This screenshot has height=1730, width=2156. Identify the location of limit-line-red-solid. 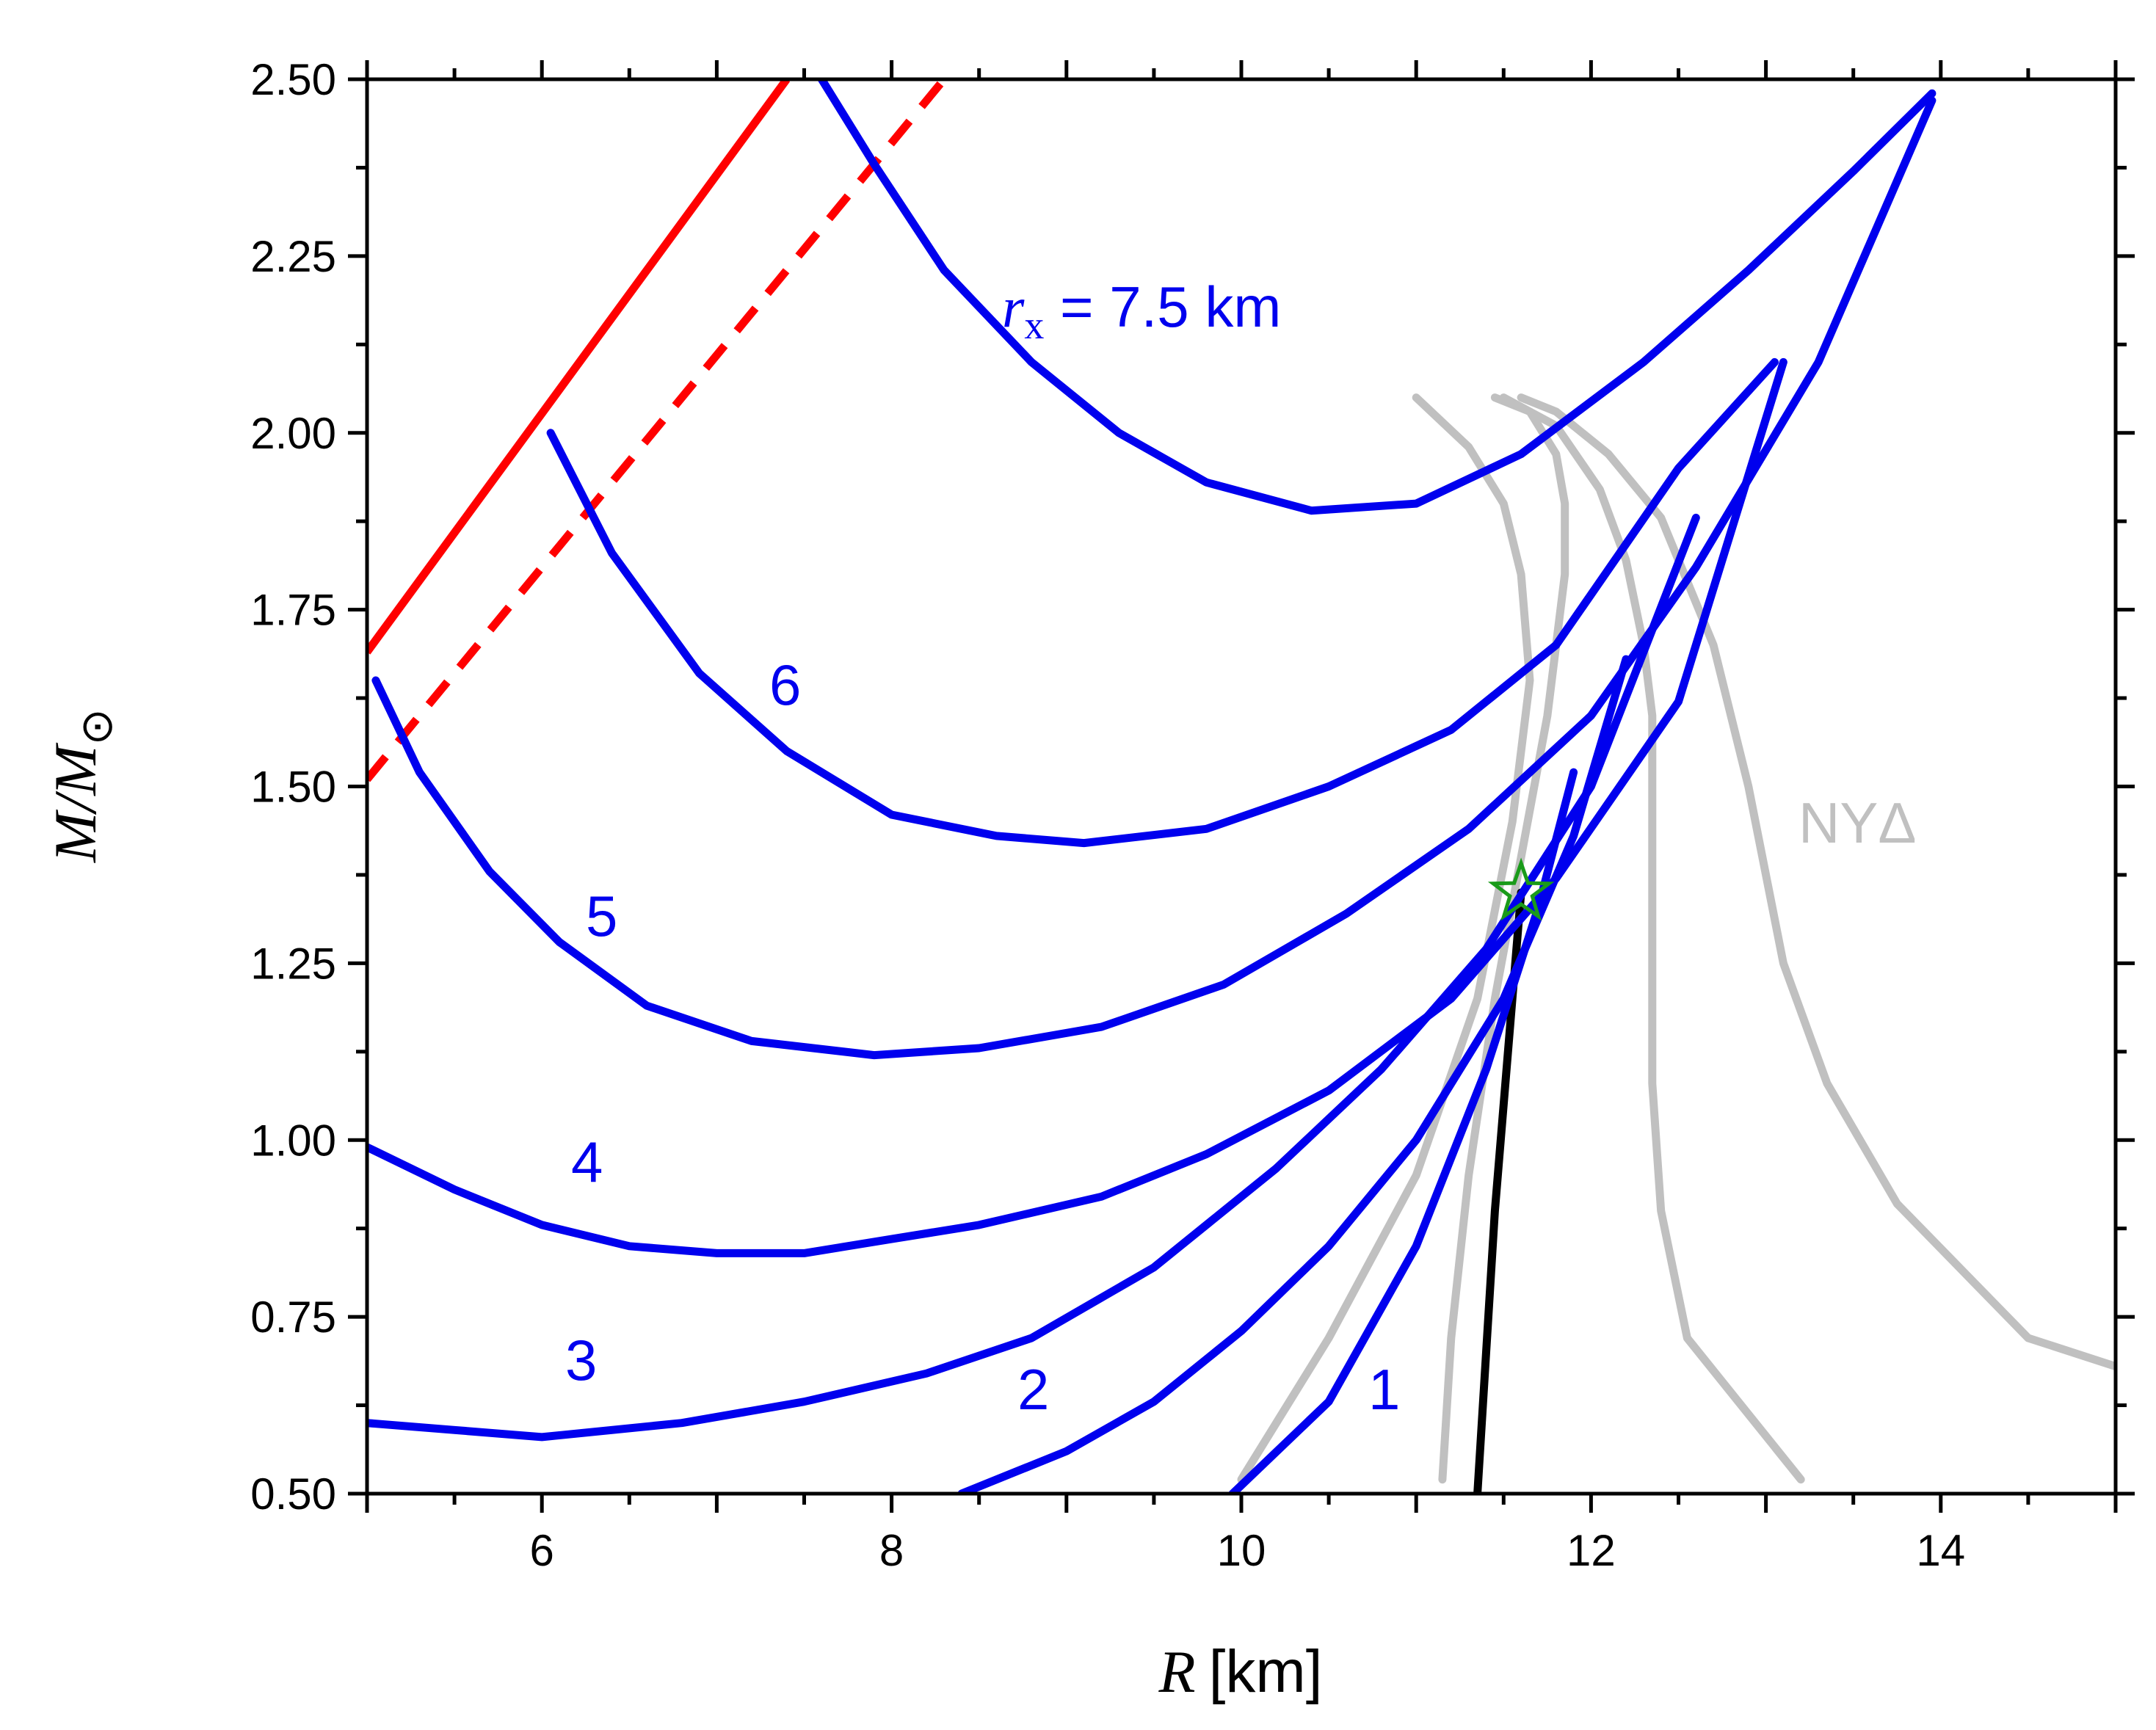
(579, 367).